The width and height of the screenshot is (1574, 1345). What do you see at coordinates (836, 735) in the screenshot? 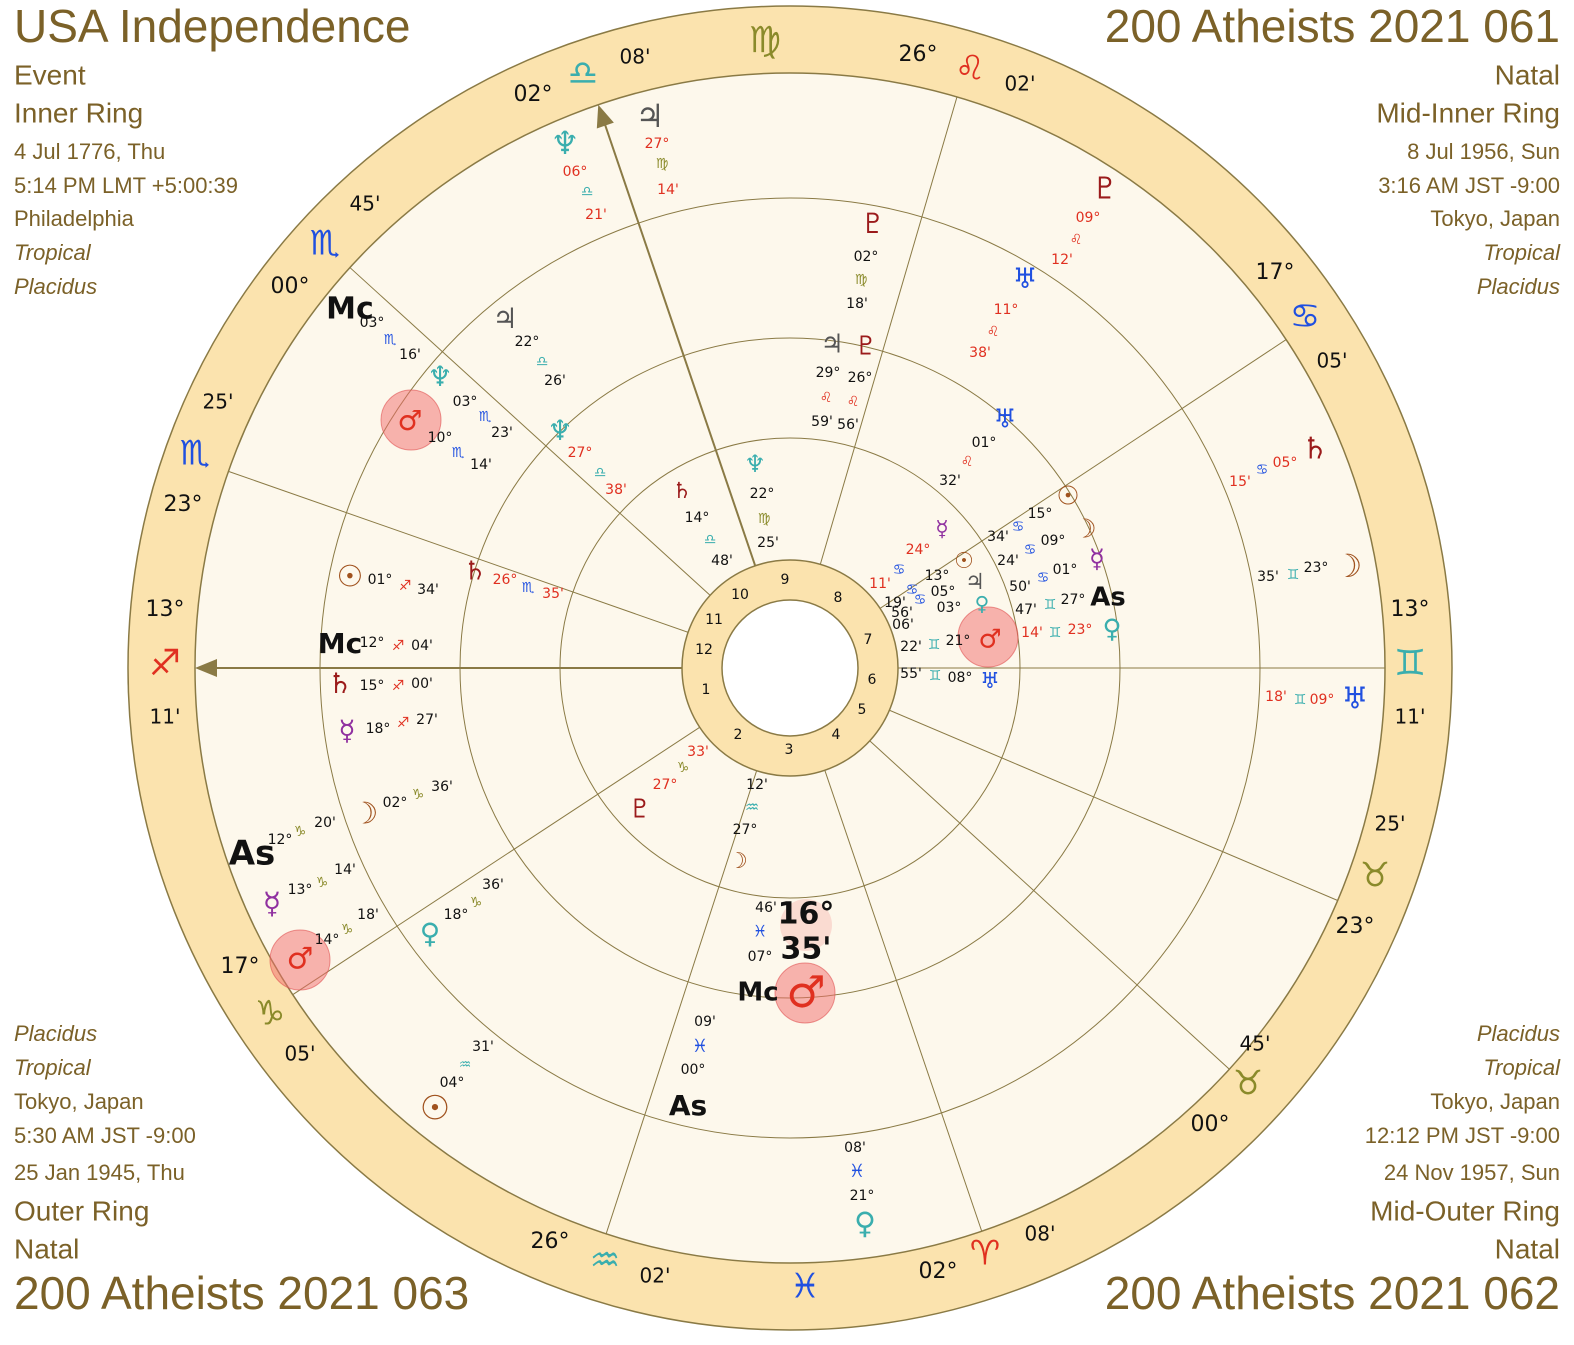
I see `house-number: 4` at bounding box center [836, 735].